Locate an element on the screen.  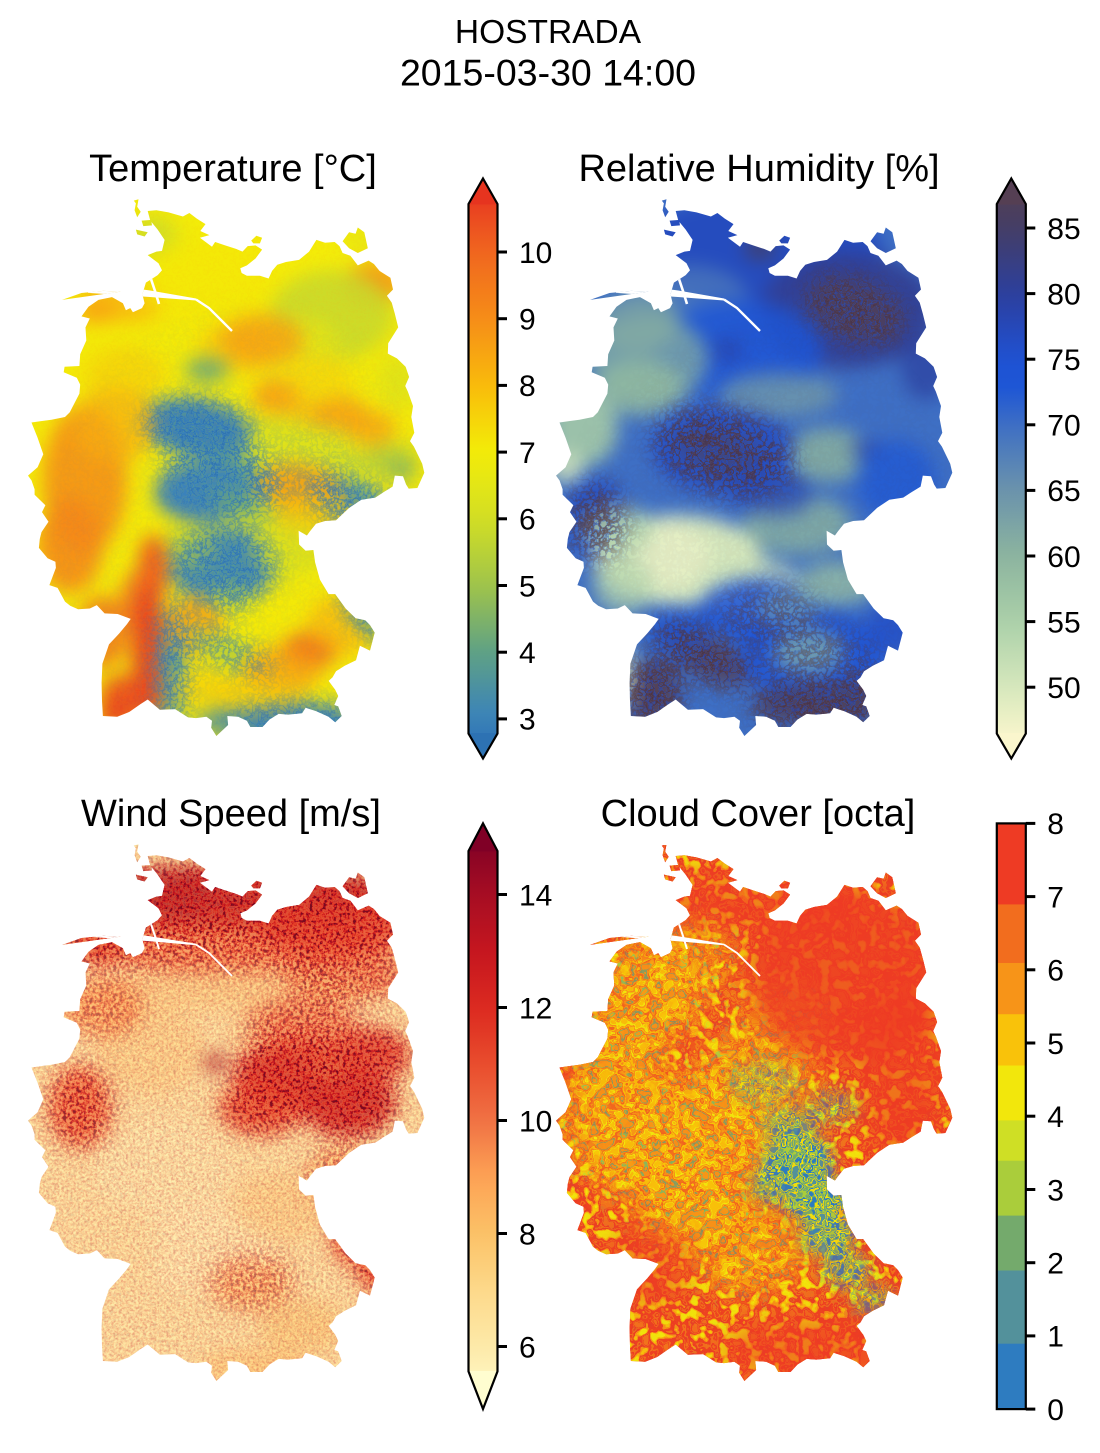
svg-text: 75 is located at coordinates (1063, 360).